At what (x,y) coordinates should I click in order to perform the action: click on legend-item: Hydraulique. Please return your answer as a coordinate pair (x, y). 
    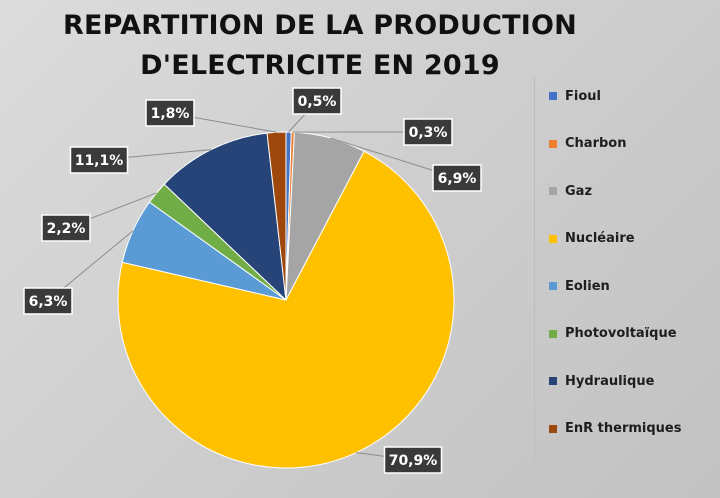
    Looking at the image, I should click on (601, 381).